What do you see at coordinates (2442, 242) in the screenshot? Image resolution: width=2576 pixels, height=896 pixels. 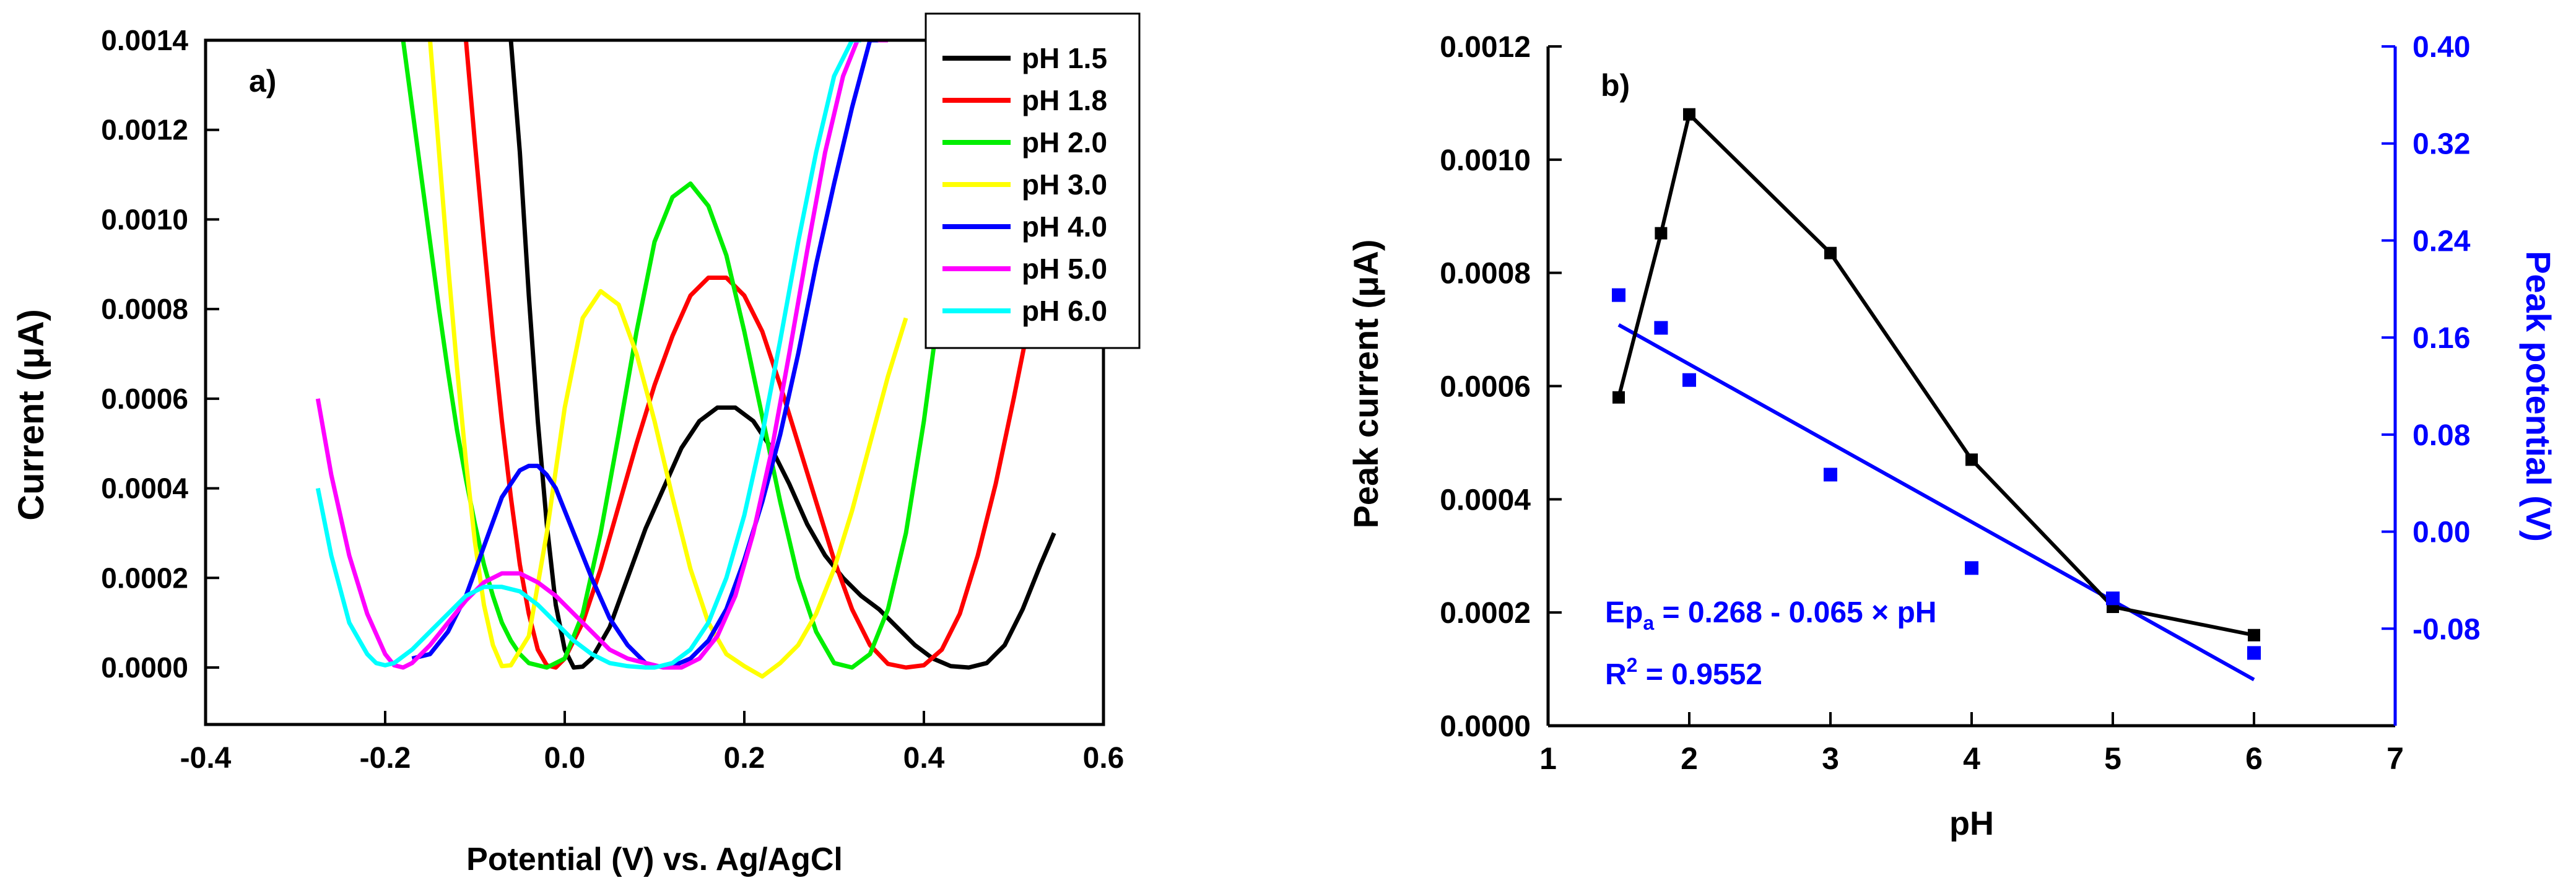 I see `y-tick-label-right: 0.24` at bounding box center [2442, 242].